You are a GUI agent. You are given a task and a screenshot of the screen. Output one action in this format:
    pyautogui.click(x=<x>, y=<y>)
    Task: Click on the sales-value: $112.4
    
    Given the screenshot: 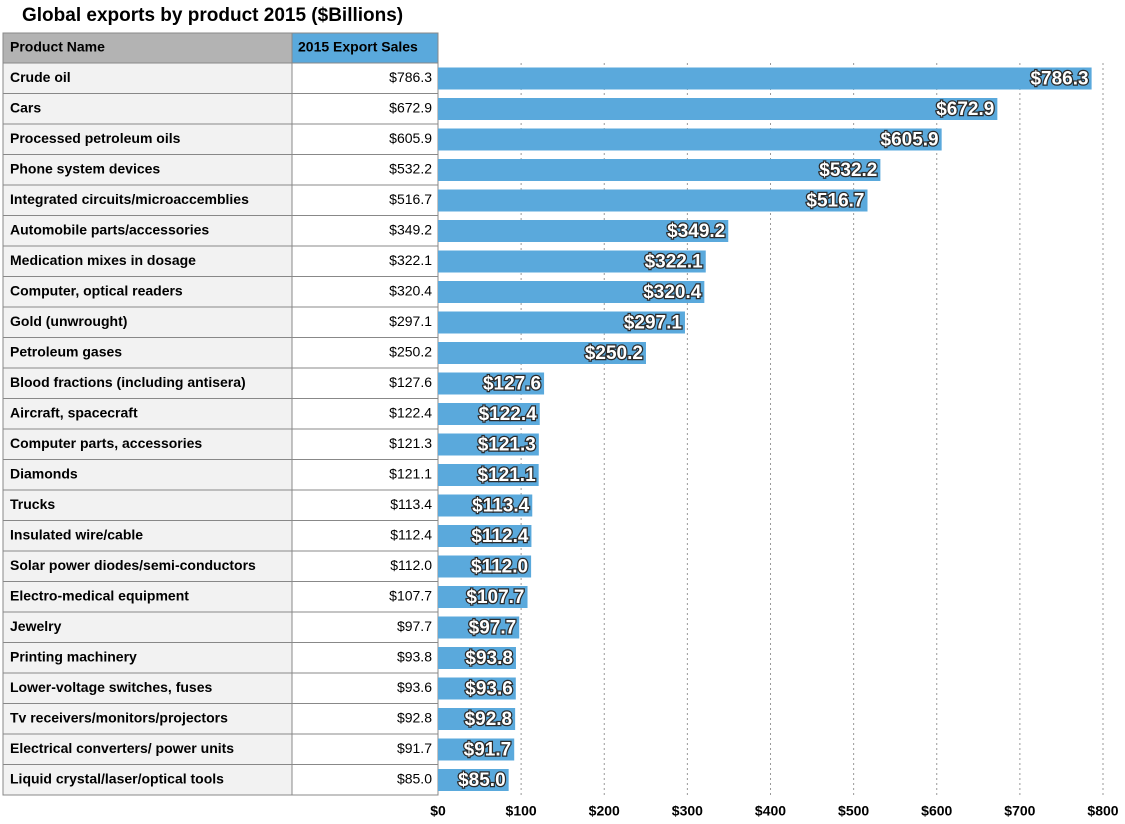 What is the action you would take?
    pyautogui.click(x=411, y=534)
    